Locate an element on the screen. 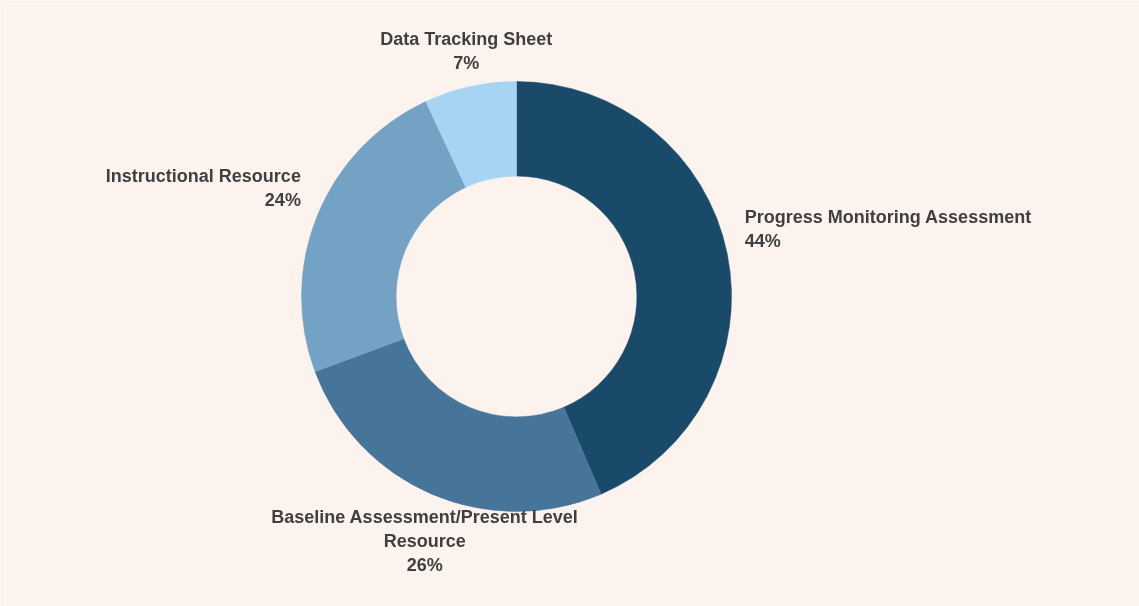  data-label: 26% is located at coordinates (424, 565).